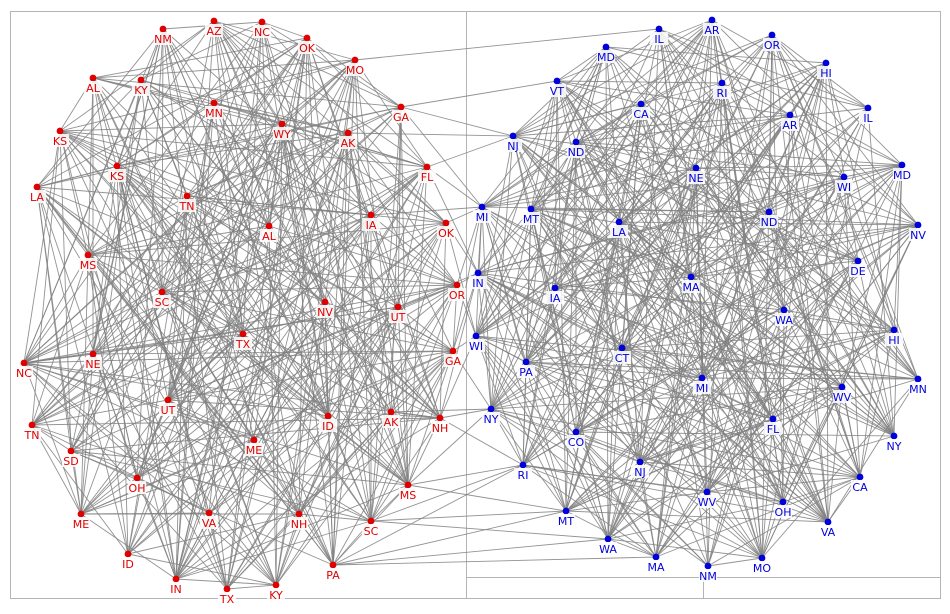  What do you see at coordinates (457, 291) in the screenshot?
I see `left-cluster-node: OR` at bounding box center [457, 291].